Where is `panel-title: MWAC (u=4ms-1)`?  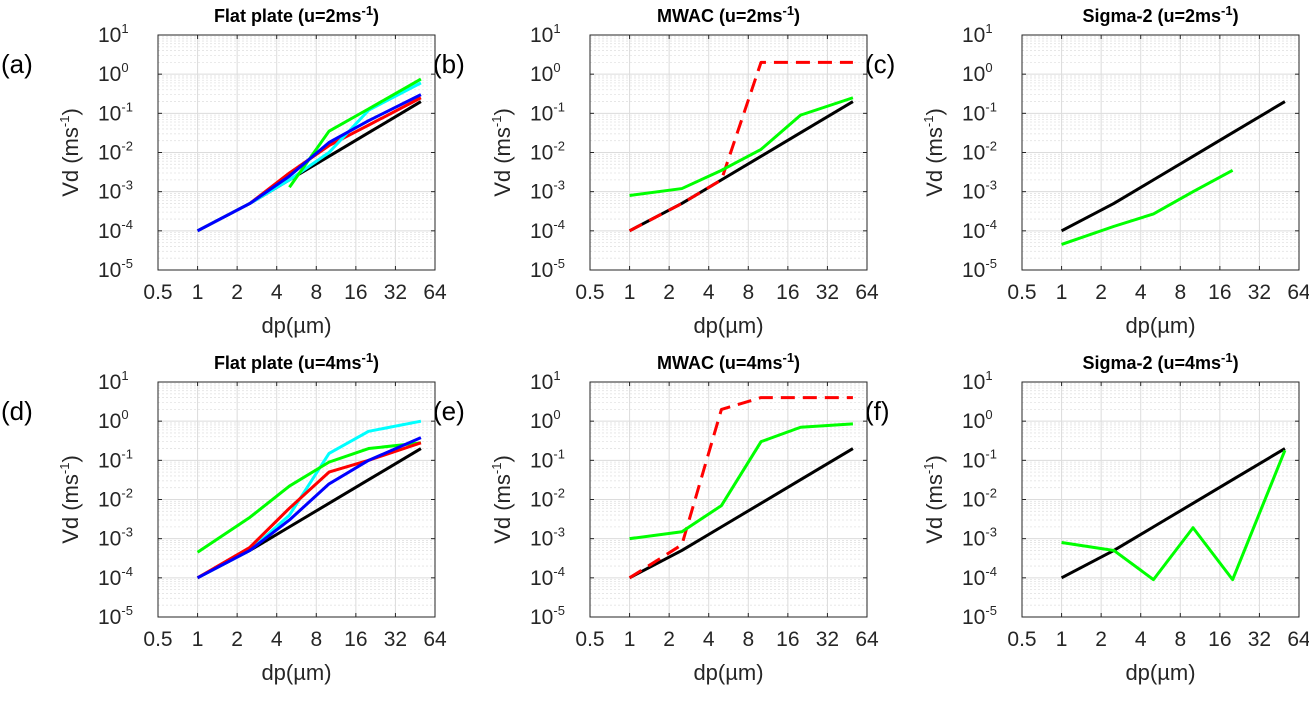
panel-title: MWAC (u=4ms-1) is located at coordinates (728, 361).